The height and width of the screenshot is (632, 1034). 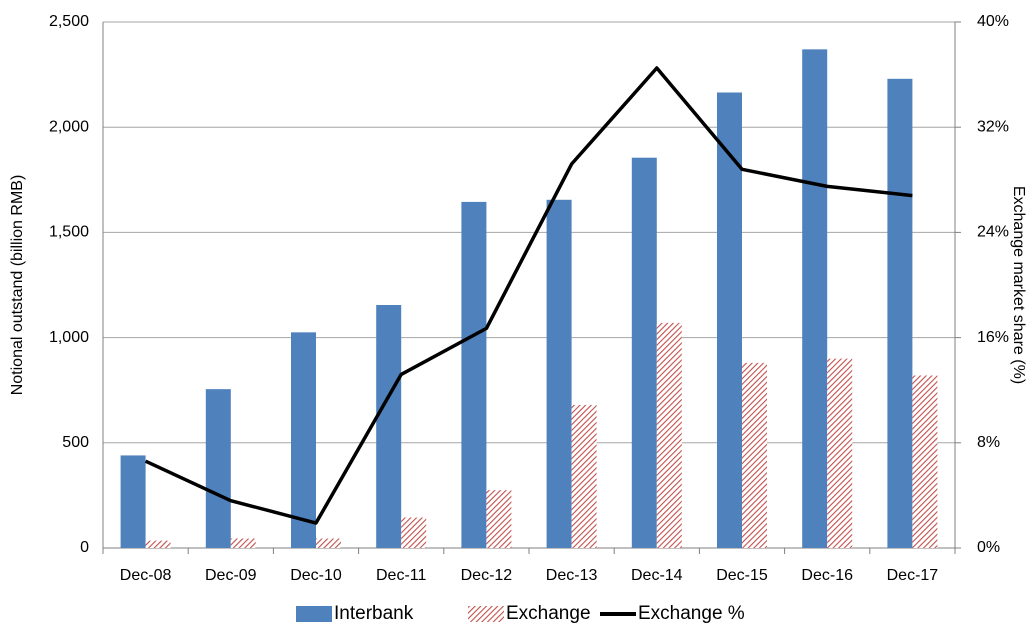 What do you see at coordinates (316, 575) in the screenshot?
I see `x-tick-label: Dec-10` at bounding box center [316, 575].